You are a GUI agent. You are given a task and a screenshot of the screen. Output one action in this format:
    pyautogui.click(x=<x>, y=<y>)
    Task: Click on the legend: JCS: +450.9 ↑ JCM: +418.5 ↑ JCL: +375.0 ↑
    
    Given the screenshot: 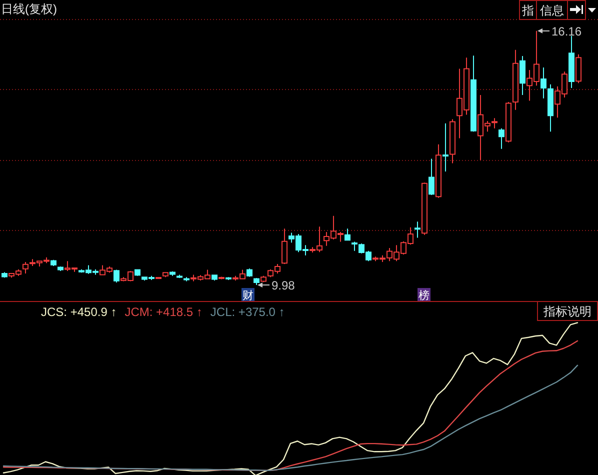 What is the action you would take?
    pyautogui.click(x=163, y=312)
    